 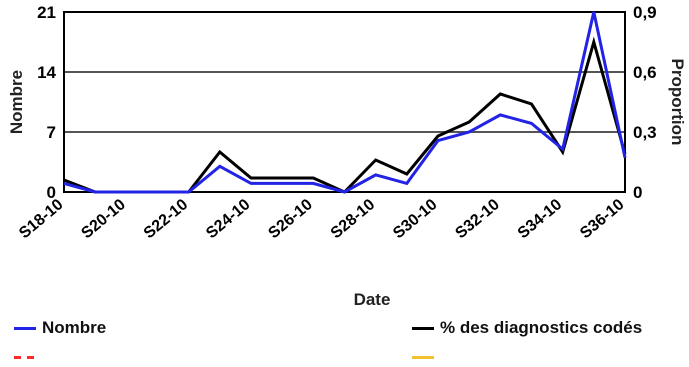 I want to click on x-tick-label: S22-10, so click(x=166, y=219).